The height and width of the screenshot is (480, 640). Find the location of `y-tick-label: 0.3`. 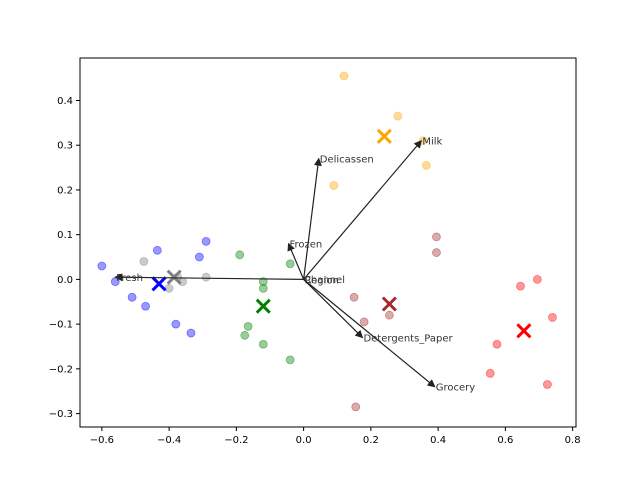

y-tick-label: 0.3 is located at coordinates (65, 146).